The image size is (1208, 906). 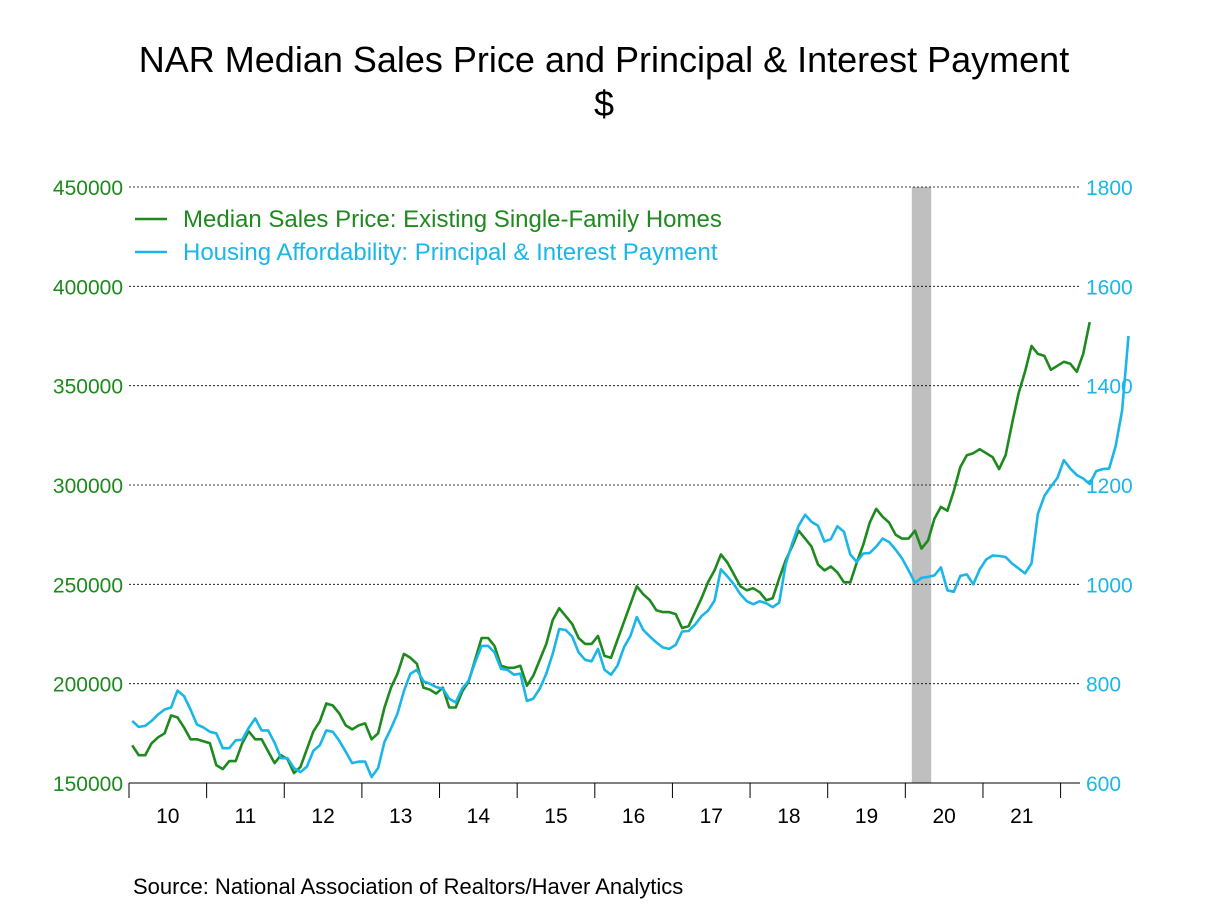 What do you see at coordinates (943, 816) in the screenshot?
I see `x-tick-label: 20` at bounding box center [943, 816].